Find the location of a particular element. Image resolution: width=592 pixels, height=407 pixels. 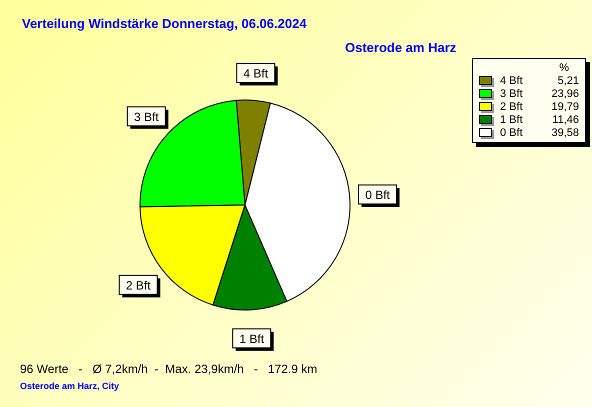

data-label: 19,79 is located at coordinates (564, 106).